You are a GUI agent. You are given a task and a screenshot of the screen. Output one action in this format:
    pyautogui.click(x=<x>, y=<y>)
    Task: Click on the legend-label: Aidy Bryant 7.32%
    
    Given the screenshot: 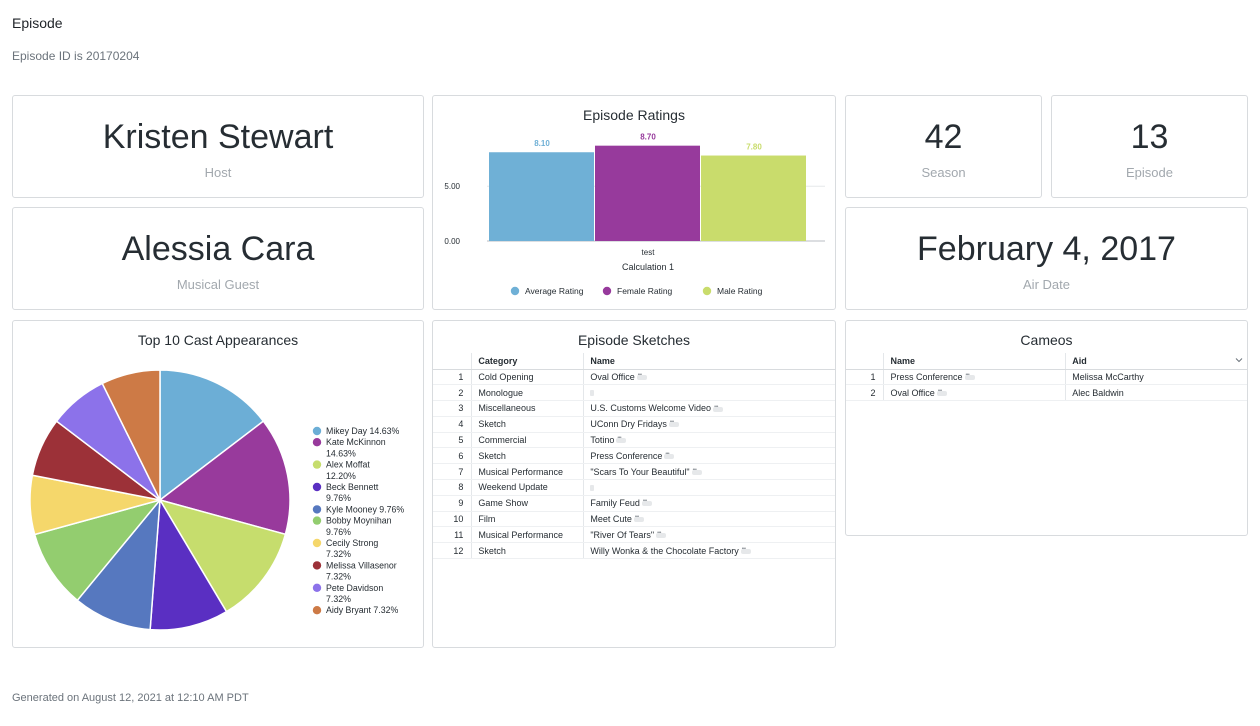 What is the action you would take?
    pyautogui.click(x=362, y=610)
    